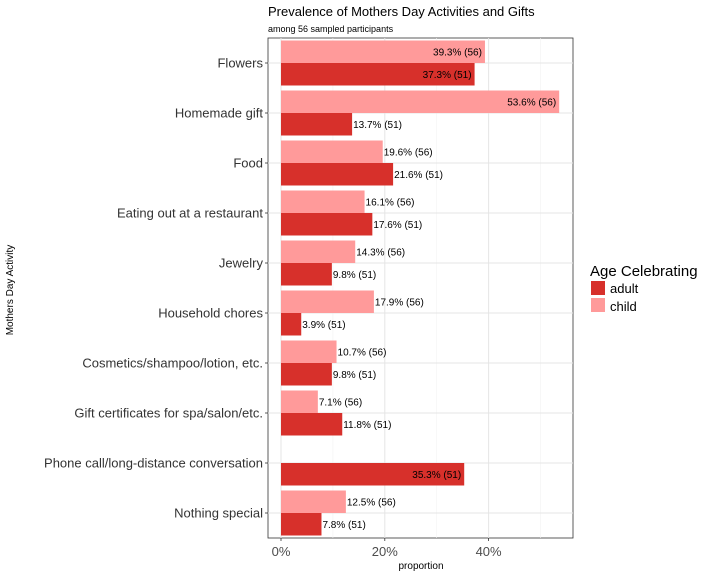 This screenshot has width=720, height=576. What do you see at coordinates (340, 402) in the screenshot?
I see `bar-label-child-7: 7.1% (56)` at bounding box center [340, 402].